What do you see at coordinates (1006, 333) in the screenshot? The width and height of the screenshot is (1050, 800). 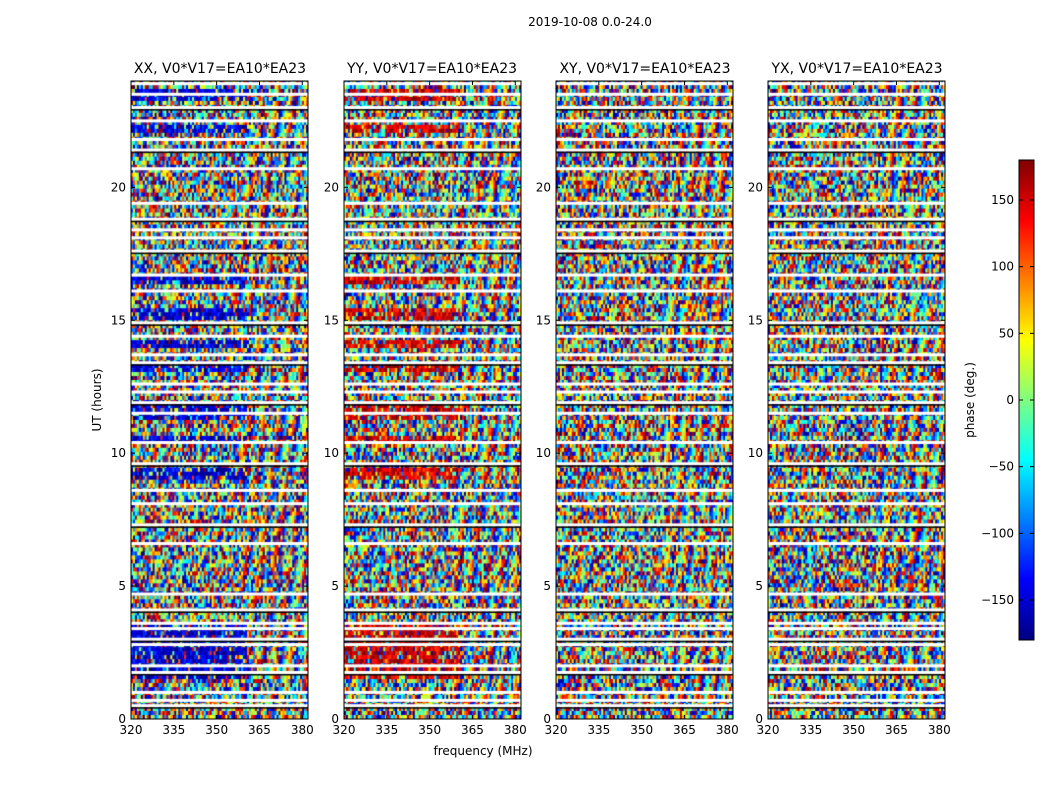 I see `colorbar-tick-label: 50` at bounding box center [1006, 333].